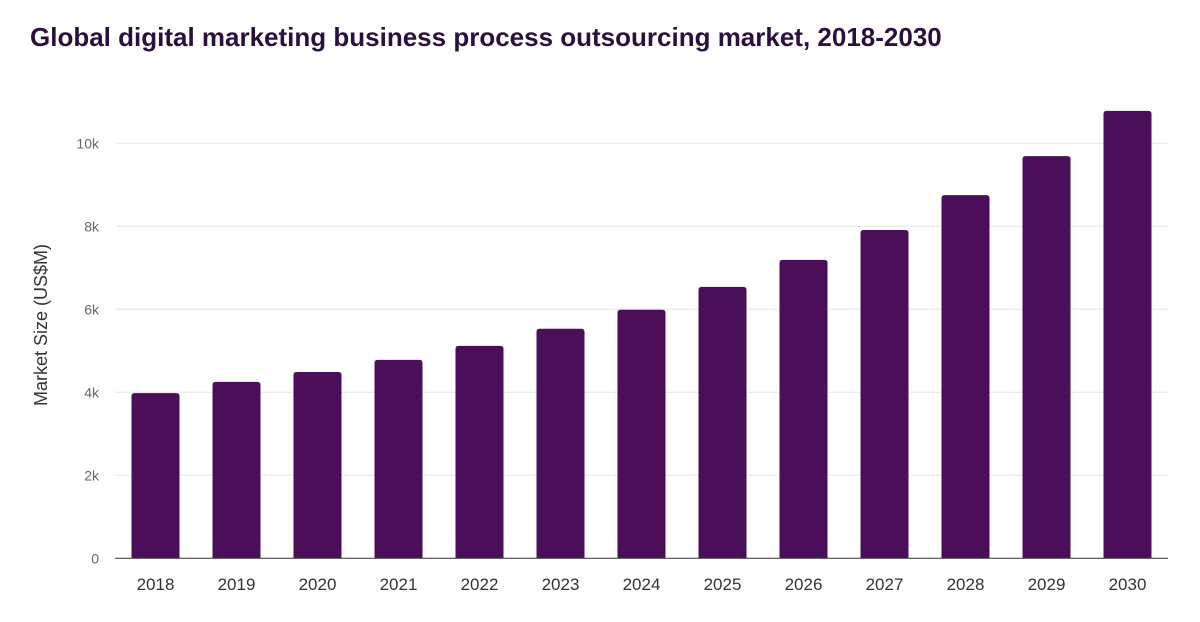 This screenshot has width=1200, height=622. What do you see at coordinates (237, 584) in the screenshot?
I see `x-tick-label: 2019` at bounding box center [237, 584].